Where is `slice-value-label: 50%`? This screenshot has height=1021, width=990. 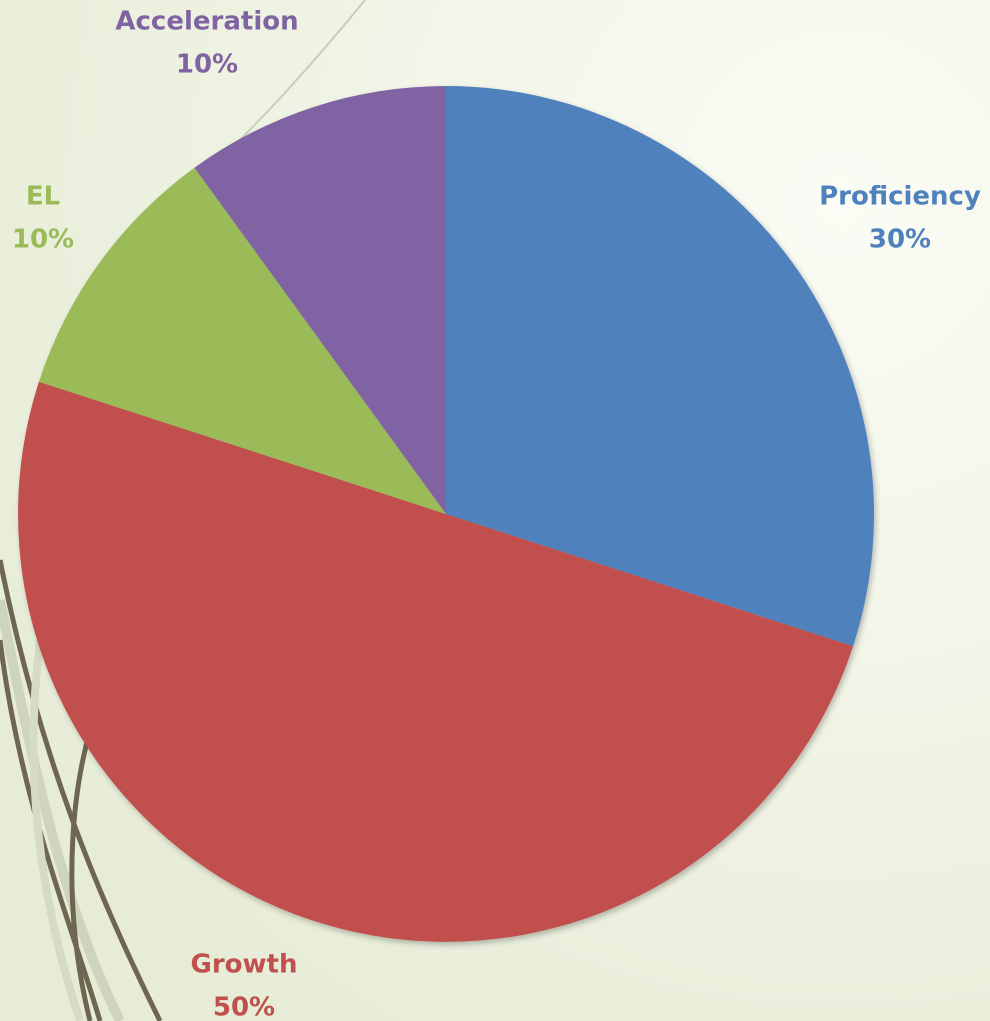 slice-value-label: 50% is located at coordinates (244, 1007).